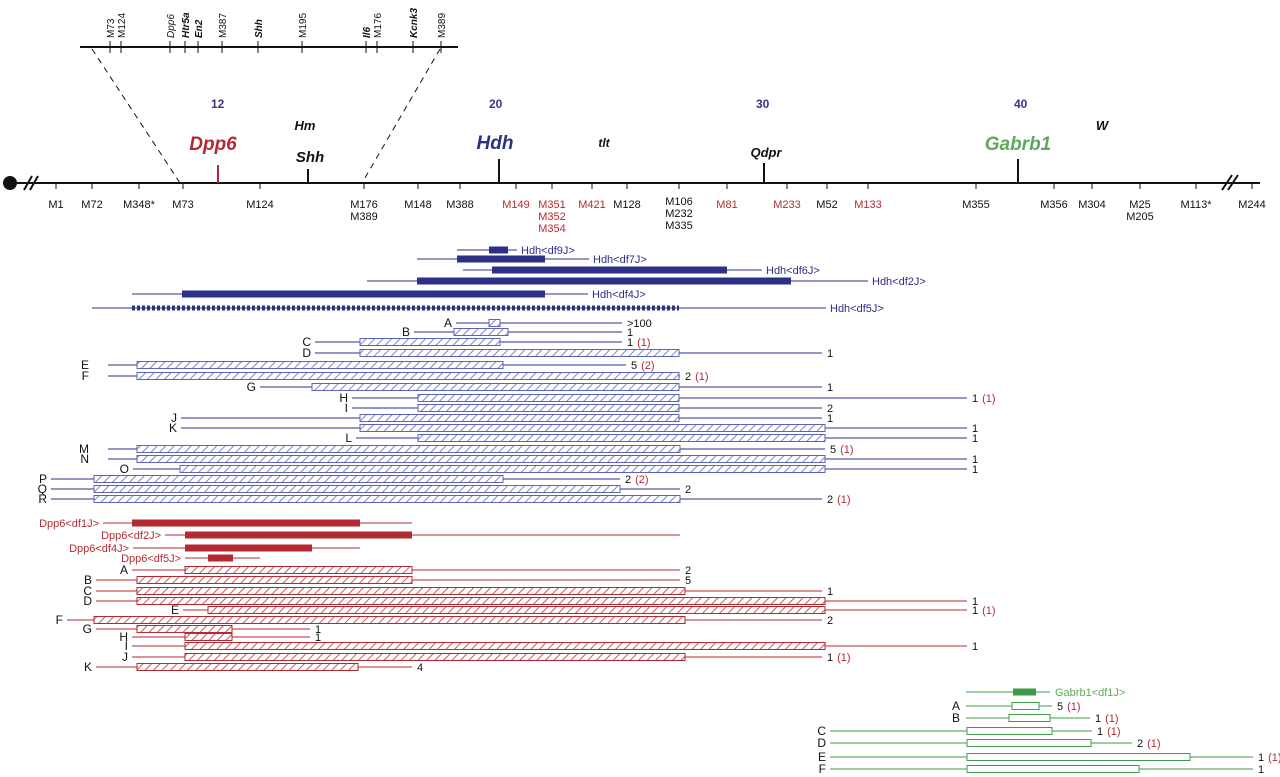 This screenshot has width=1280, height=777. What do you see at coordinates (186, 25) in the screenshot?
I see `inset-marker-htr5a: Htr5a` at bounding box center [186, 25].